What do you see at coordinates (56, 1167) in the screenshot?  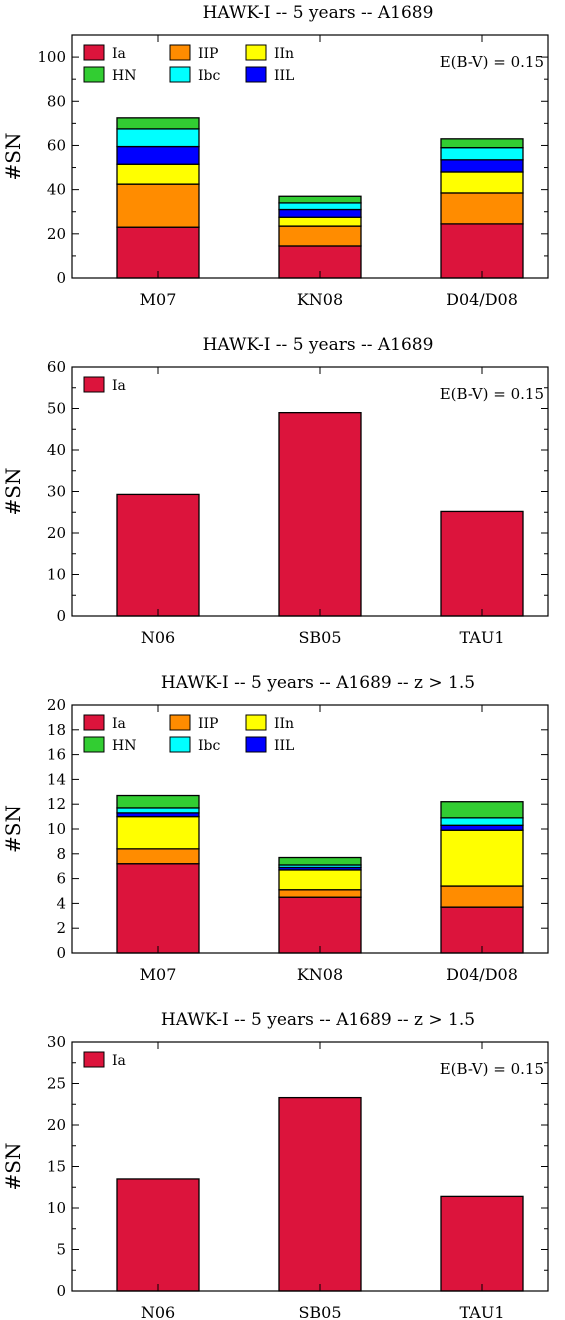 I see `y-tick-label: 15` at bounding box center [56, 1167].